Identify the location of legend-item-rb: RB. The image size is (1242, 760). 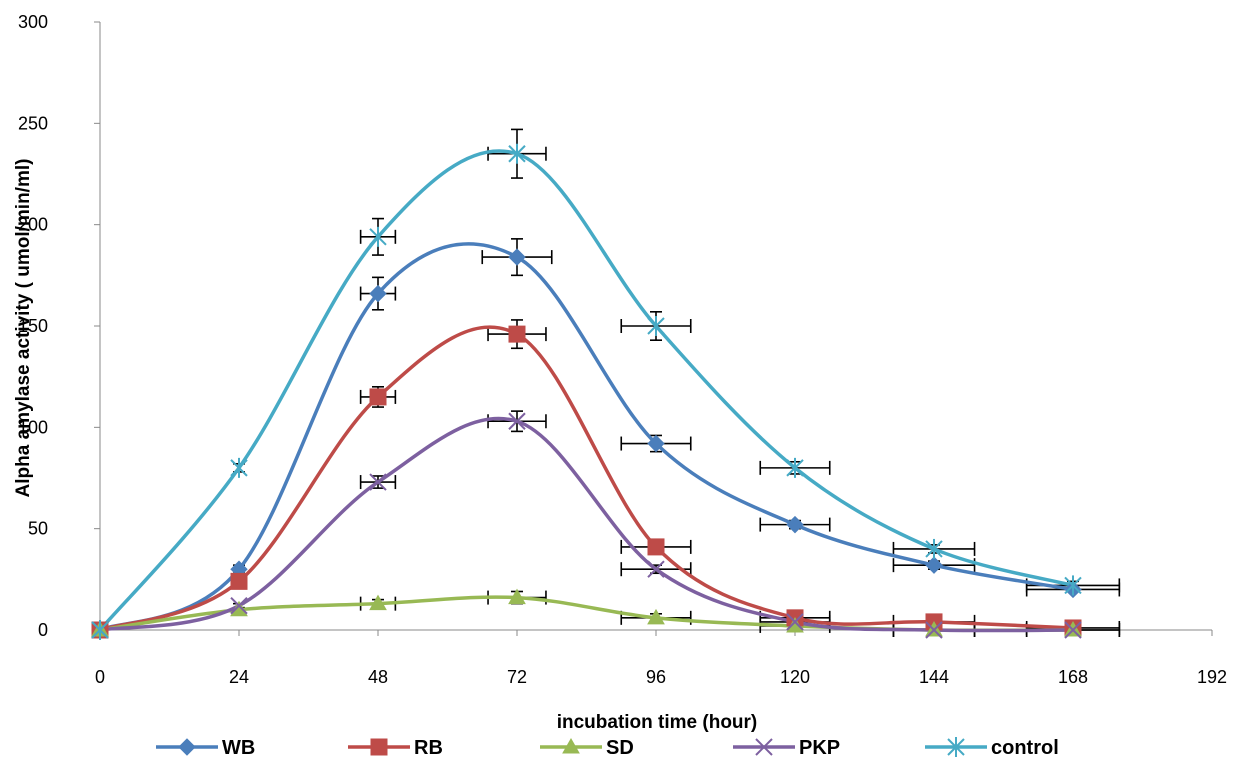
(395, 748).